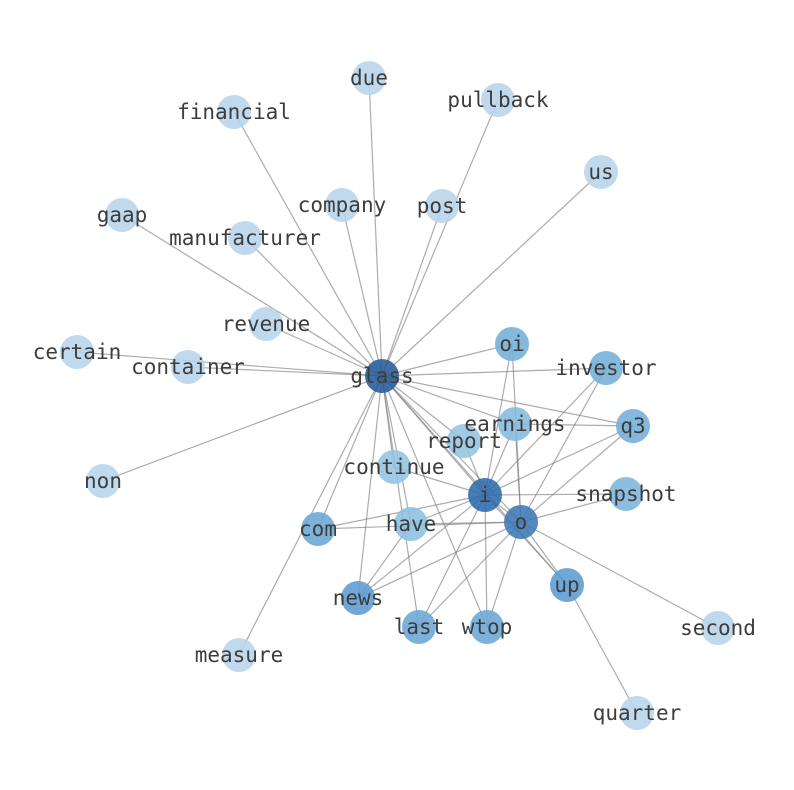  I want to click on graph-node-glass, so click(382, 376).